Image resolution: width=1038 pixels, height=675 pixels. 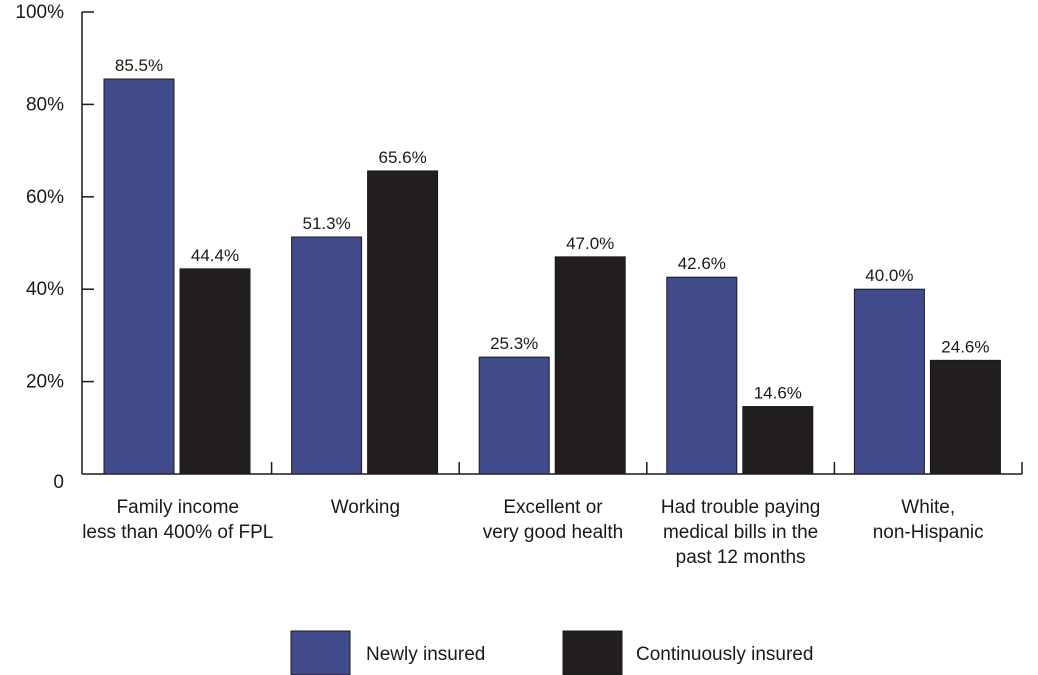 What do you see at coordinates (425, 654) in the screenshot?
I see `legend-label: Newly insured` at bounding box center [425, 654].